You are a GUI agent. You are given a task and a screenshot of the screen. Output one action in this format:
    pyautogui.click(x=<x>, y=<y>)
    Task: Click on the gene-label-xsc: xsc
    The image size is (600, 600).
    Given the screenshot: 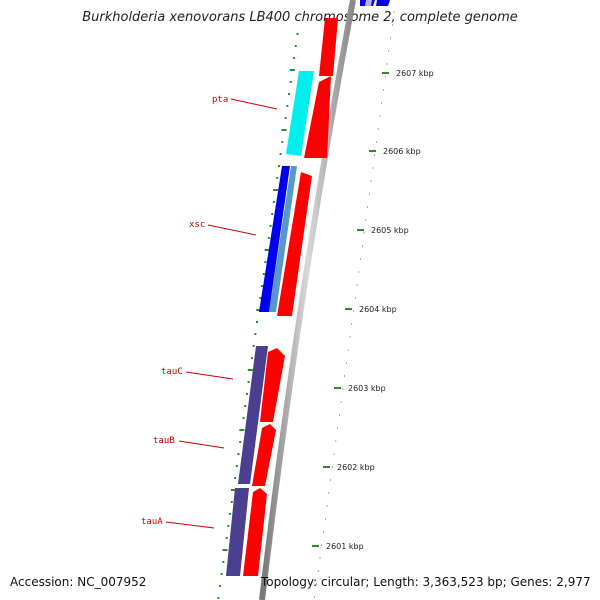 What is the action you would take?
    pyautogui.click(x=197, y=225)
    